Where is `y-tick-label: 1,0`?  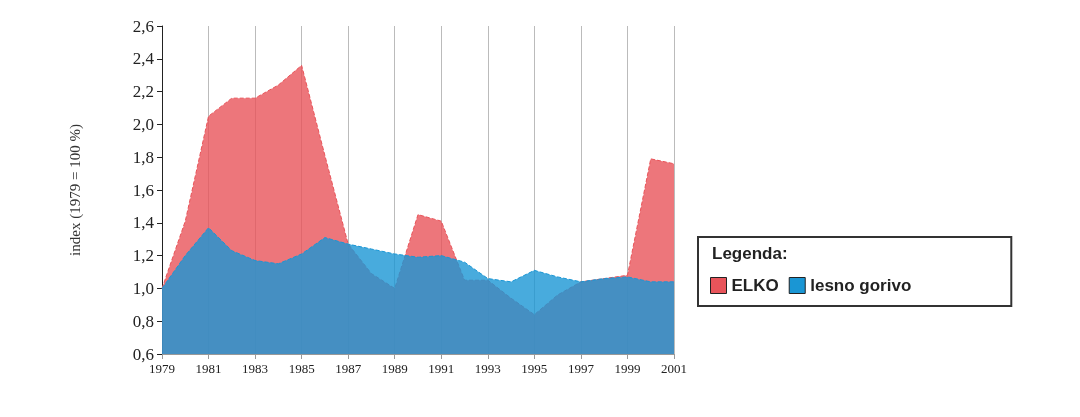 y-tick-label: 1,0 is located at coordinates (143, 288).